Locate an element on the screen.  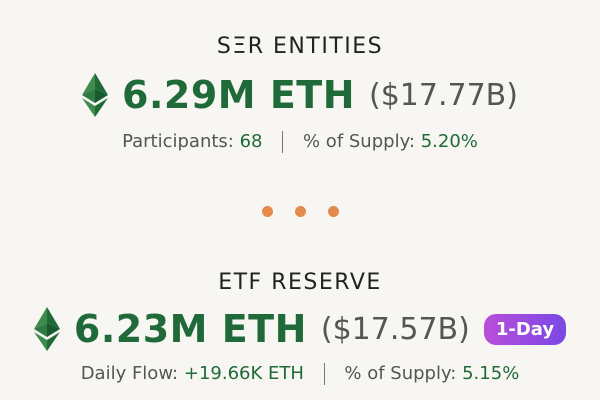
eth-amount: 6.29M ETH is located at coordinates (238, 95).